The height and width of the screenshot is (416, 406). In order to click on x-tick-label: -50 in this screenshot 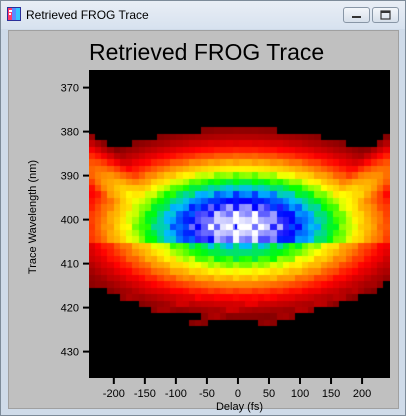, I will do `click(207, 394)`.